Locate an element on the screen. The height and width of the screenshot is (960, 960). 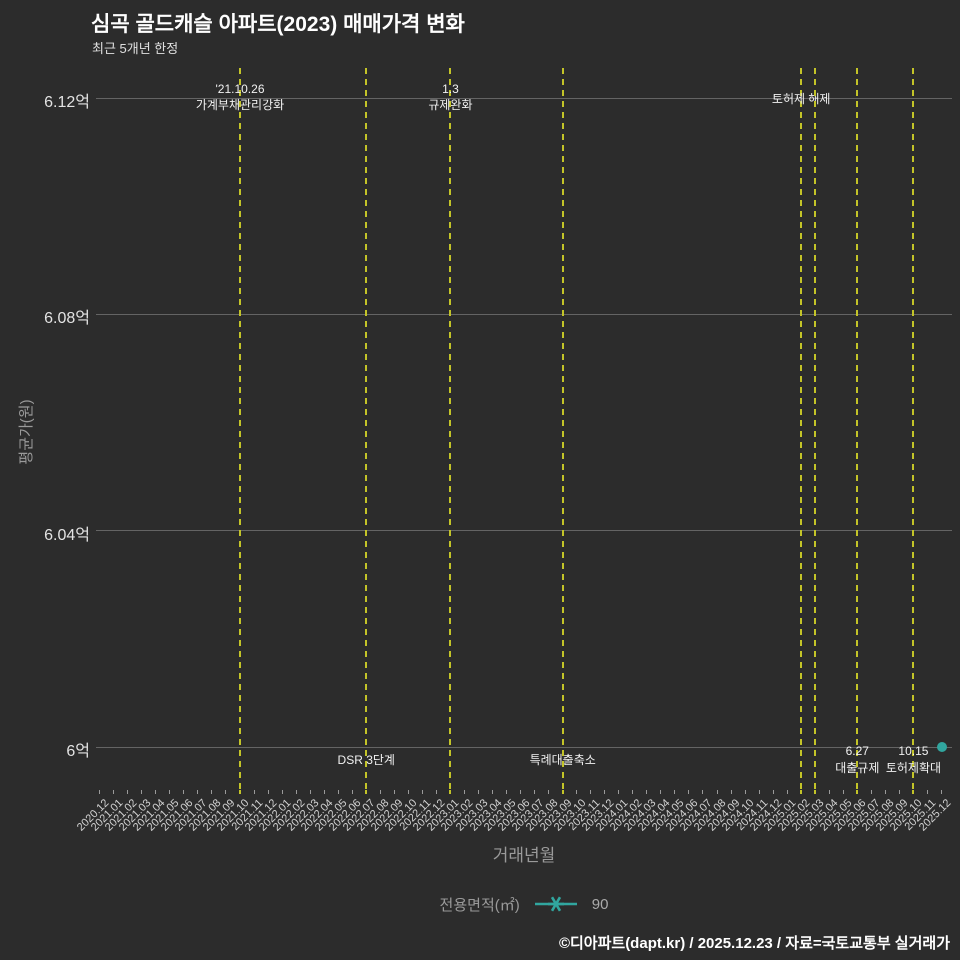
event-annotation: DSR 3단계 is located at coordinates (366, 760).